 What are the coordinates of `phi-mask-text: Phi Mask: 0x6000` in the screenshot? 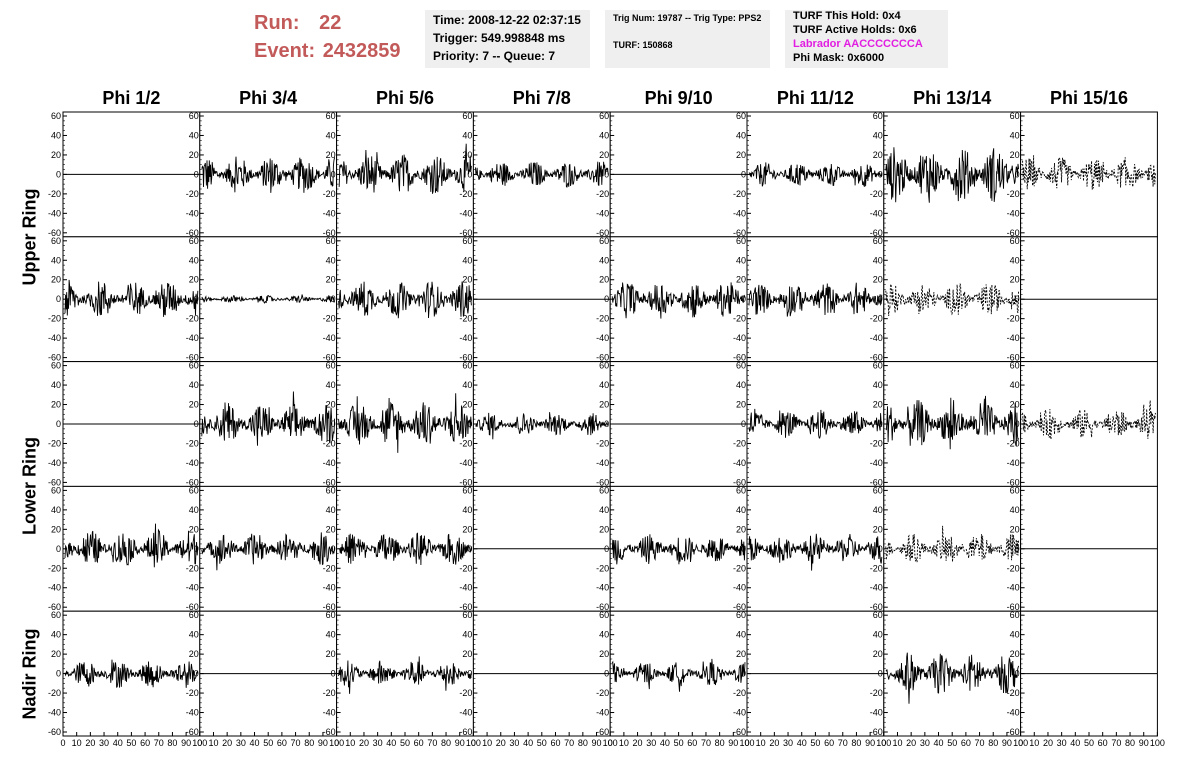 It's located at (839, 58).